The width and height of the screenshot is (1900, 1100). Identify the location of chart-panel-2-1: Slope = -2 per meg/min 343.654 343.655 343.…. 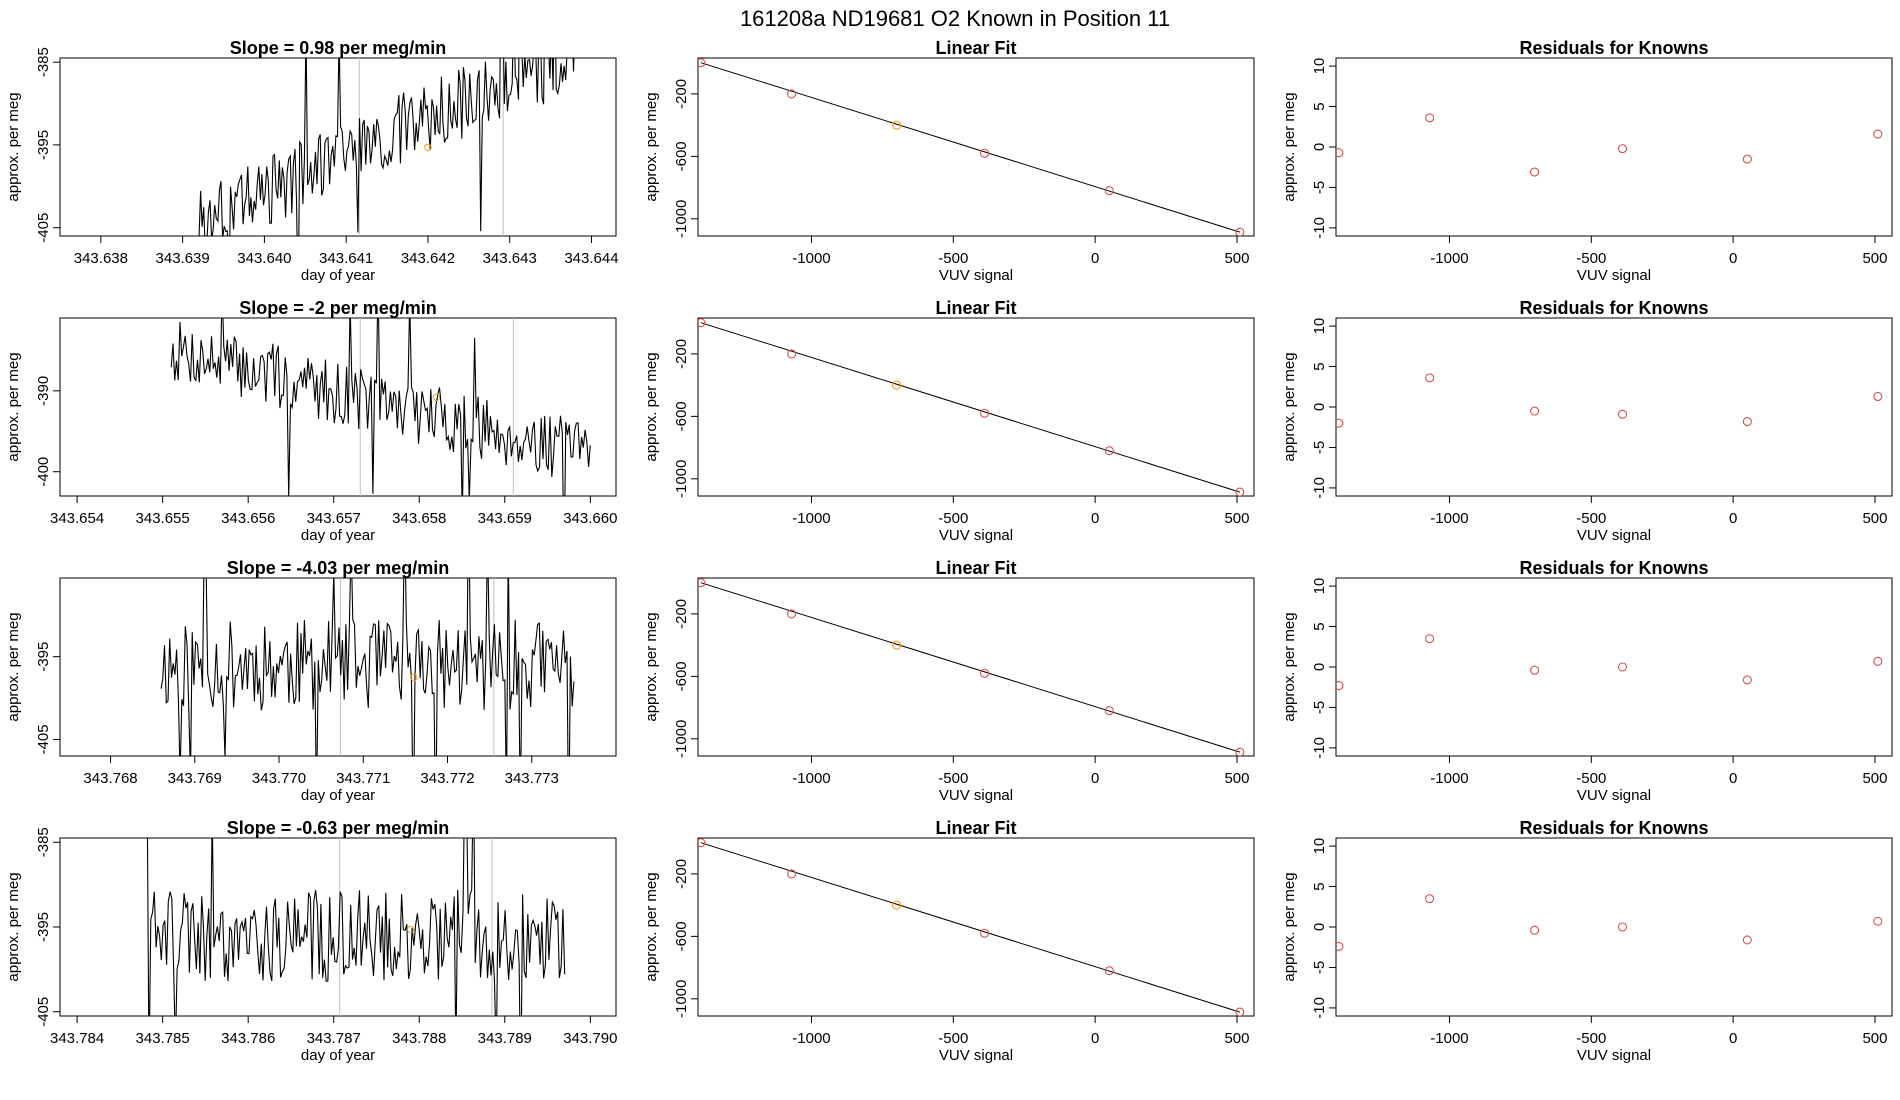
(311, 421).